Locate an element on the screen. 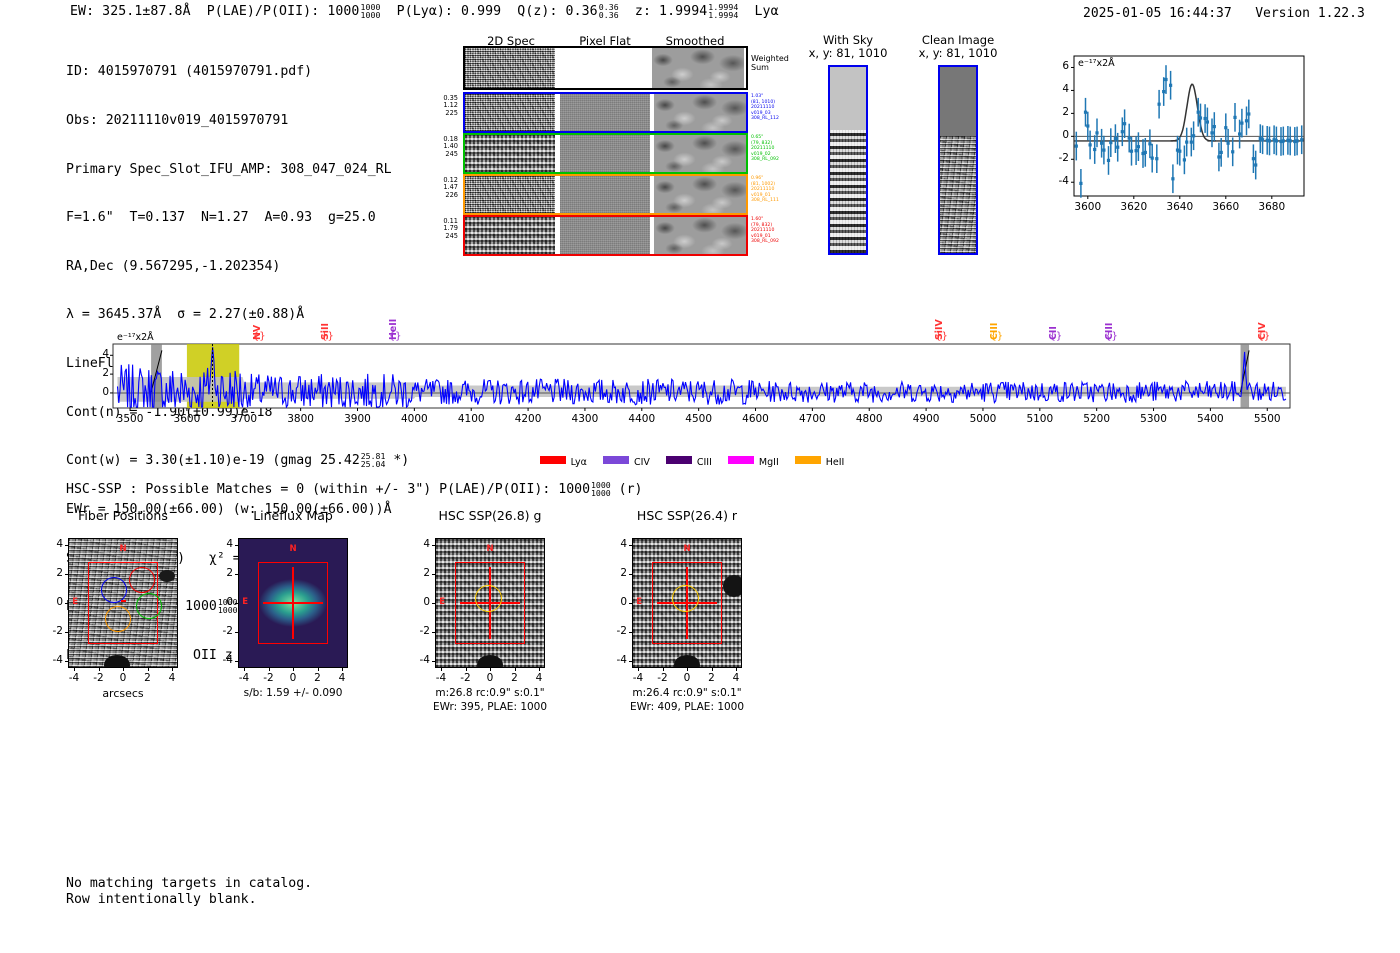 This screenshot has height=953, width=1400. info-line-radec: RA,Dec (9.567295,-1.202354) is located at coordinates (173, 266).